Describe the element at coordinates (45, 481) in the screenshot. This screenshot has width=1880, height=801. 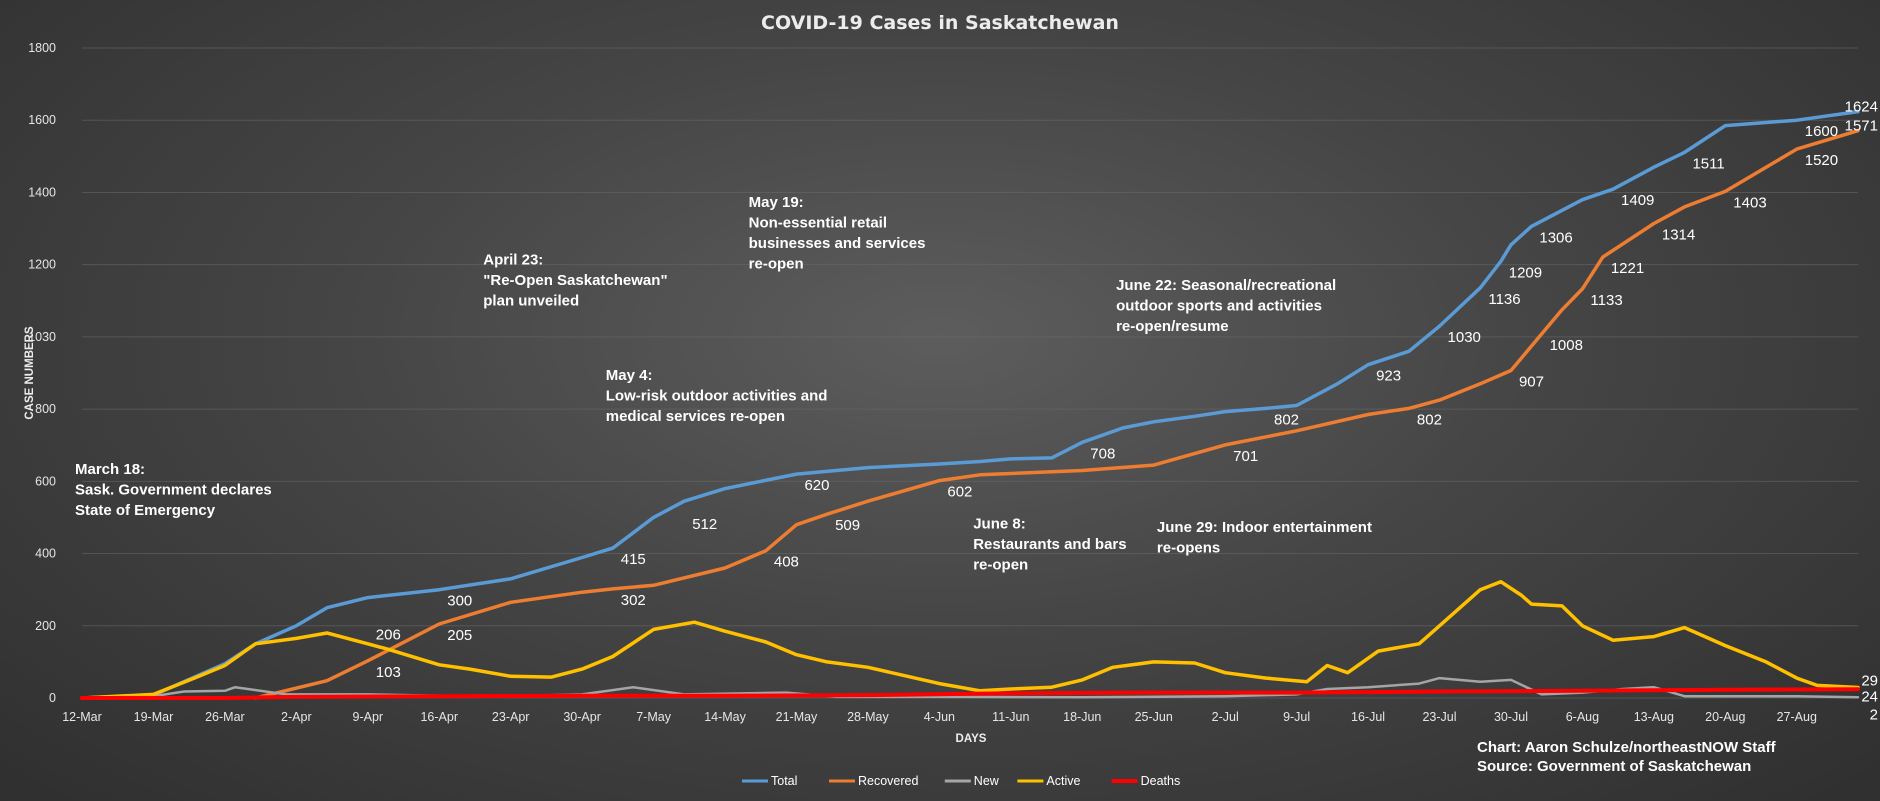
I see `y-tick-label: 600` at that location.